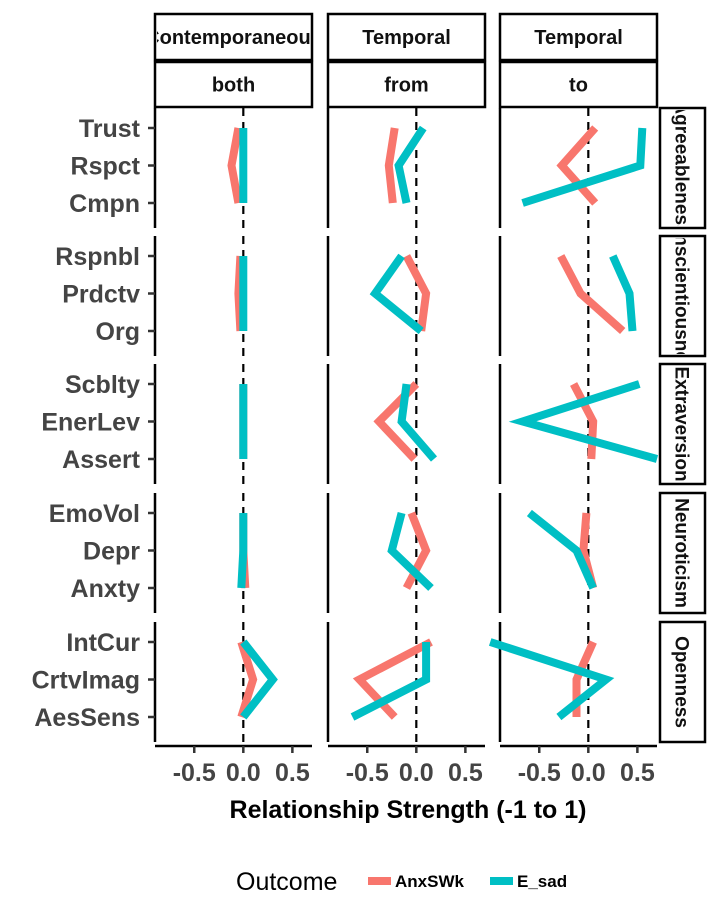  I want to click on row-strip-openness: Openness, so click(682, 682).